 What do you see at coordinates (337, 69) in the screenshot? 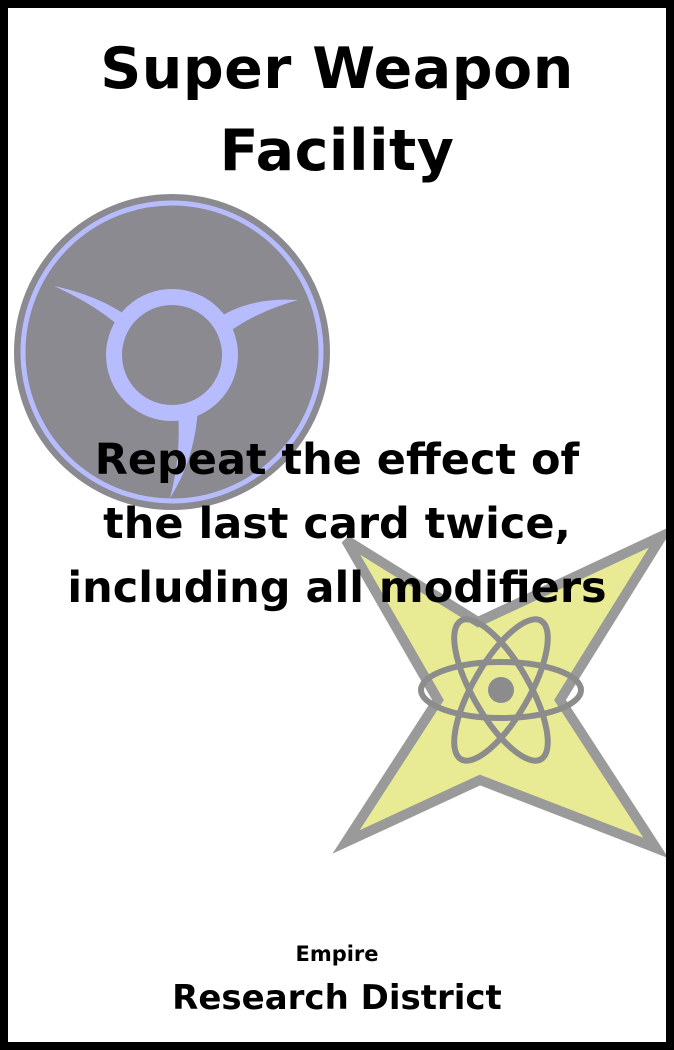
I see `card-title-line: Super Weapon` at bounding box center [337, 69].